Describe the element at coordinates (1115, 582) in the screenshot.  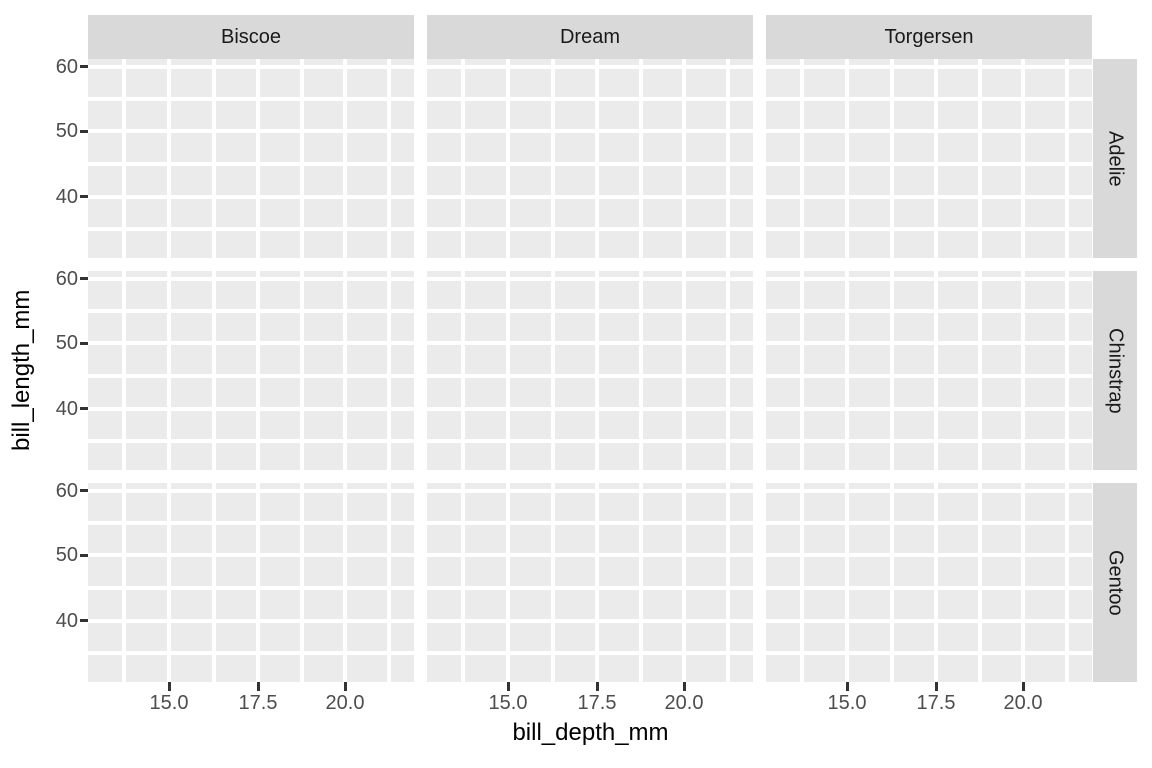
I see `facet-row-strip-gentoo: Gentoo` at that location.